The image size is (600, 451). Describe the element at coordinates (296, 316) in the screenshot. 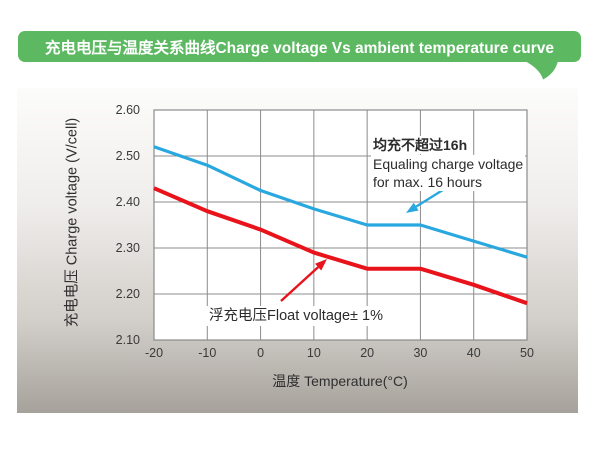

I see `annotation-float: 浮充电压Float voltage± 1%` at that location.